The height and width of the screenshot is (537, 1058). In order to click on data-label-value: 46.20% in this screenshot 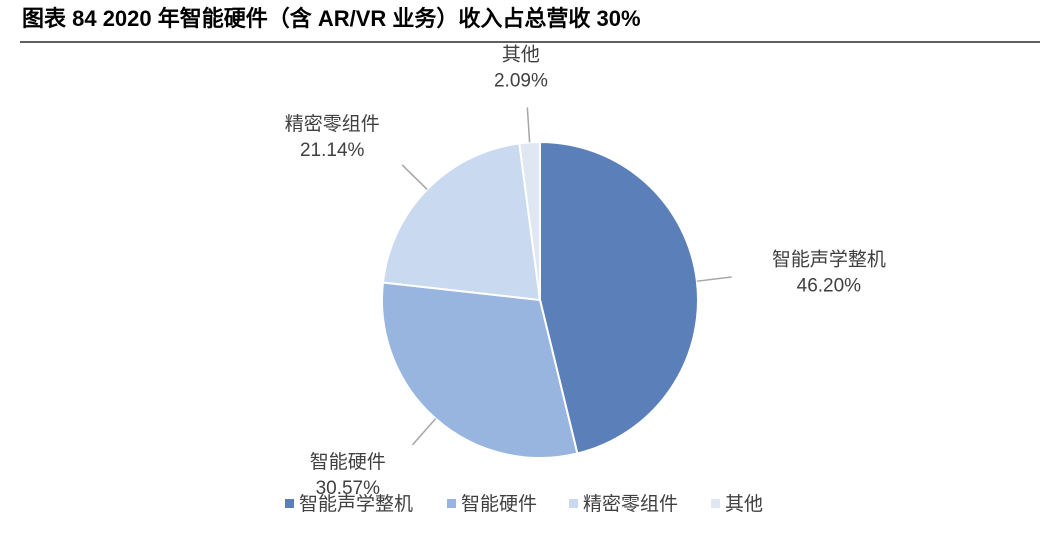, I will do `click(829, 285)`.